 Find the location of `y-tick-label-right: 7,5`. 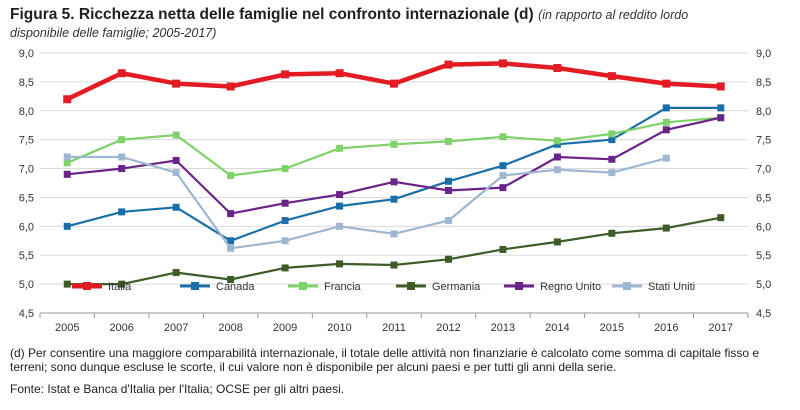

y-tick-label-right: 7,5 is located at coordinates (763, 141).